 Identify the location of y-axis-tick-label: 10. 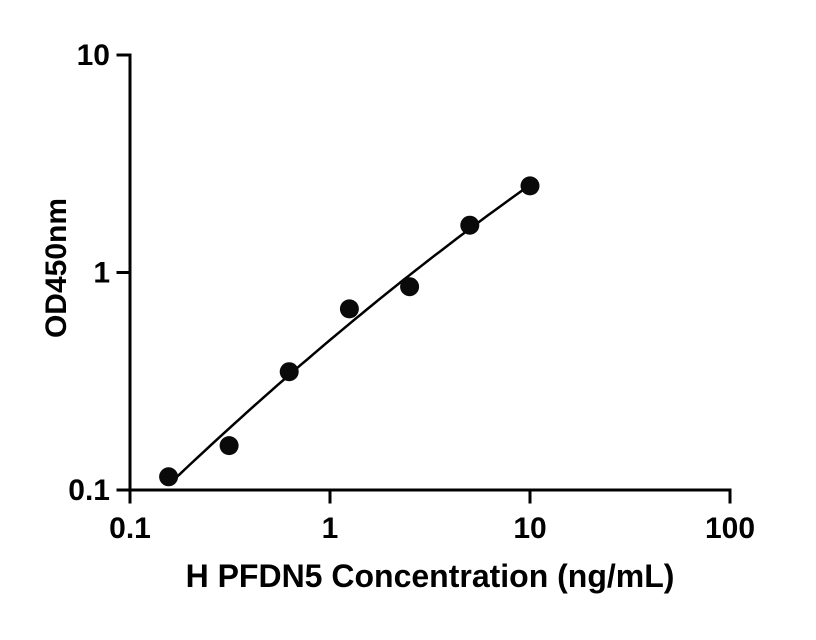
(93, 55).